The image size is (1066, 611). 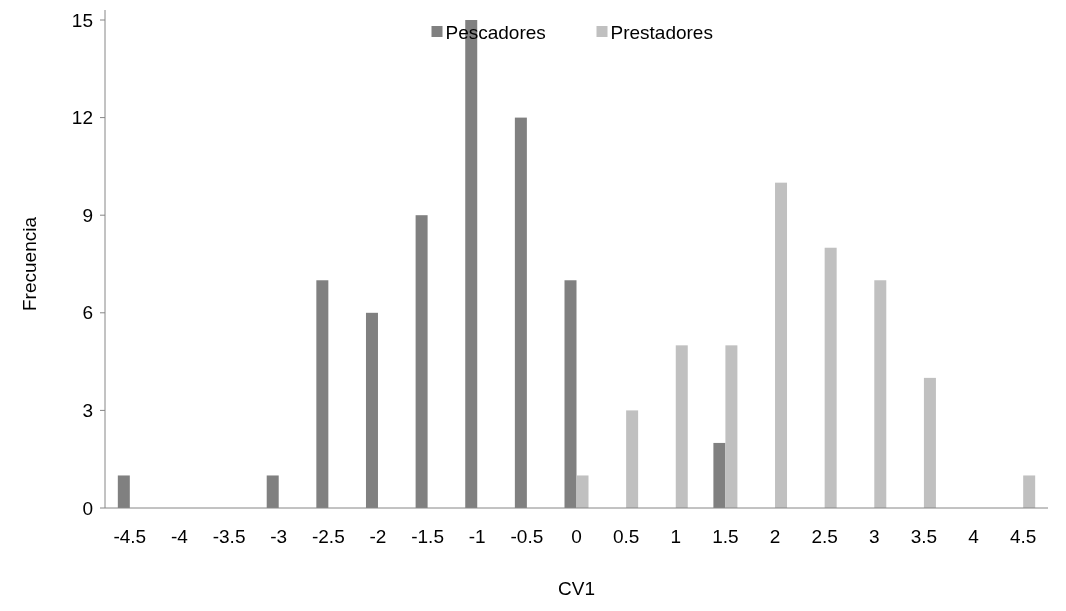 What do you see at coordinates (229, 536) in the screenshot?
I see `x-tick-label: -3.5` at bounding box center [229, 536].